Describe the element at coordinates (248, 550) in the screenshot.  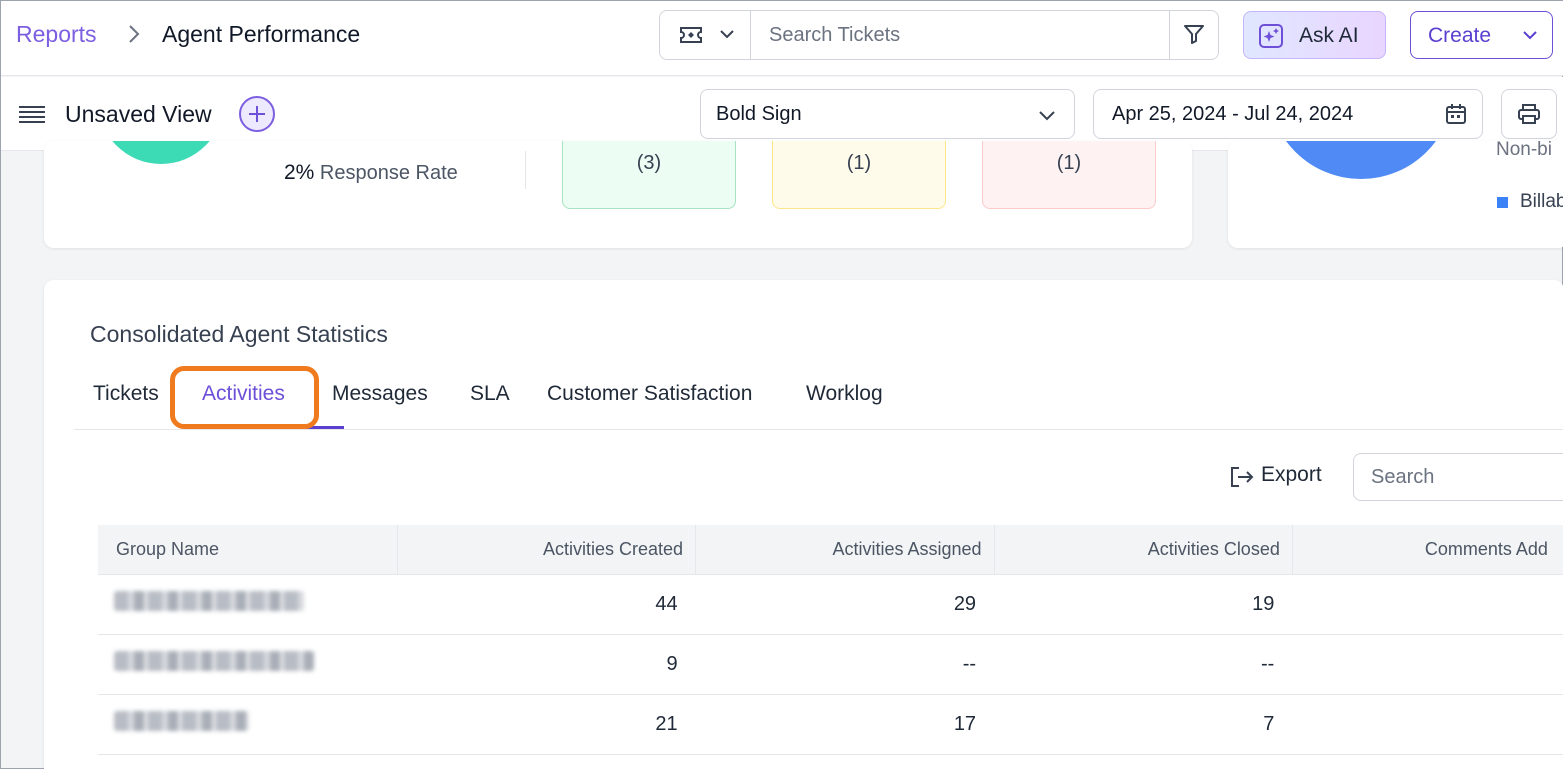
I see `column-header-group-name: Group Name` at that location.